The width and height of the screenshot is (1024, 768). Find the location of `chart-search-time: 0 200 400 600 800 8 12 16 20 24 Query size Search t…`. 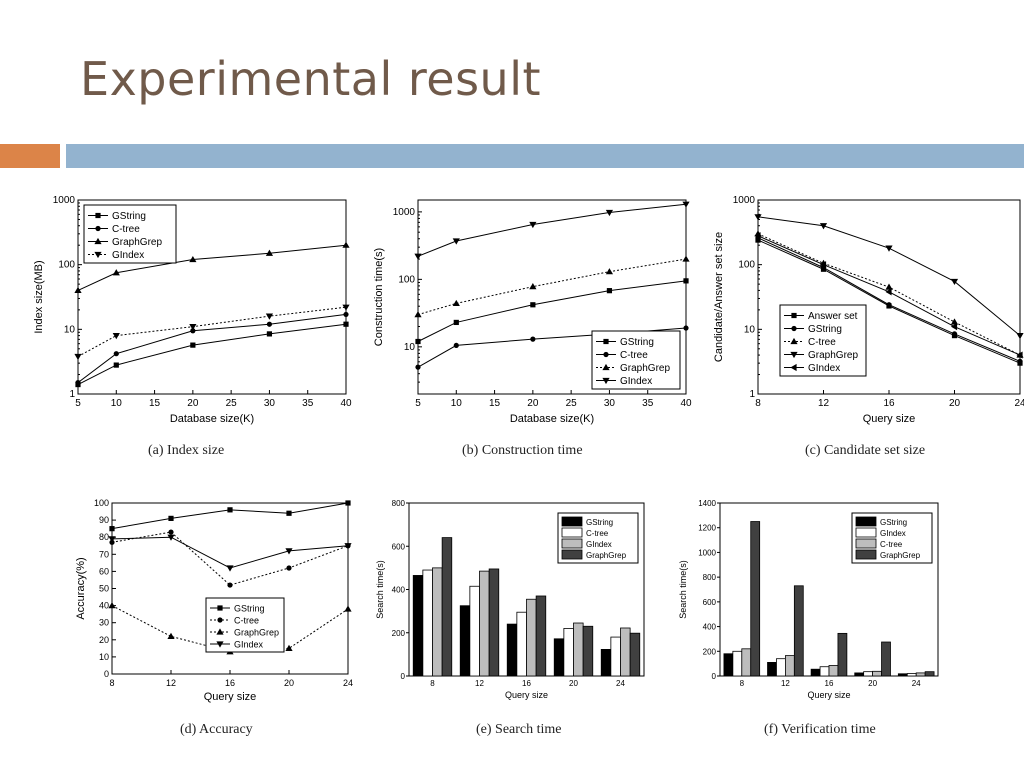

chart-search-time: 0 200 400 600 800 8 12 16 20 24 Query size Search t… is located at coordinates (510, 599).